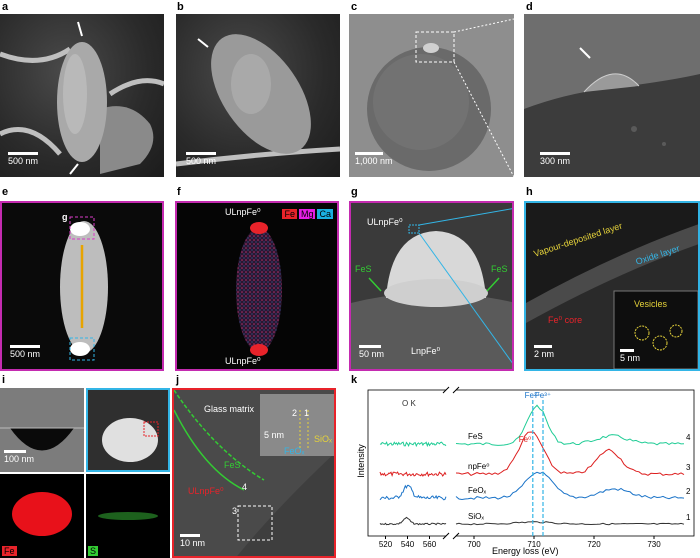  I want to click on panel-h-figure, so click(612, 286).